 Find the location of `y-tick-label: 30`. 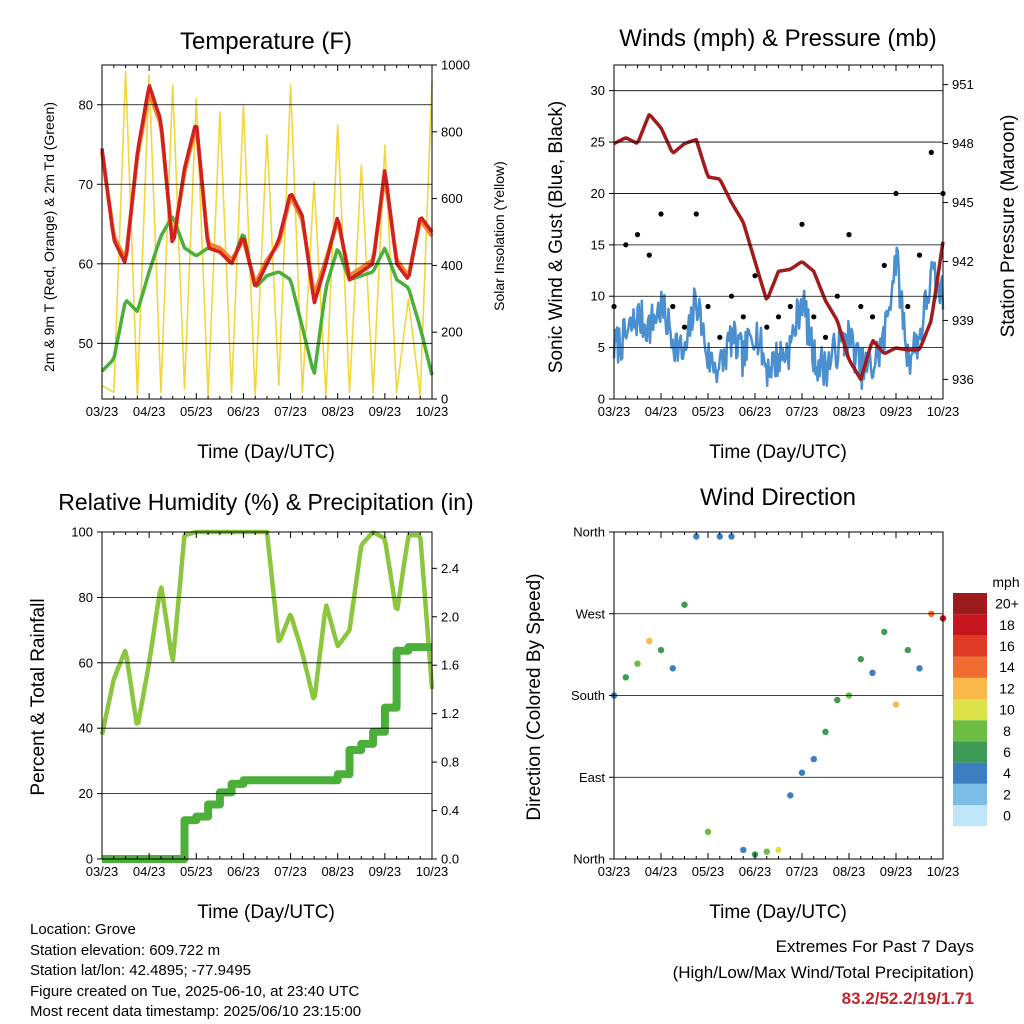

y-tick-label: 30 is located at coordinates (598, 90).